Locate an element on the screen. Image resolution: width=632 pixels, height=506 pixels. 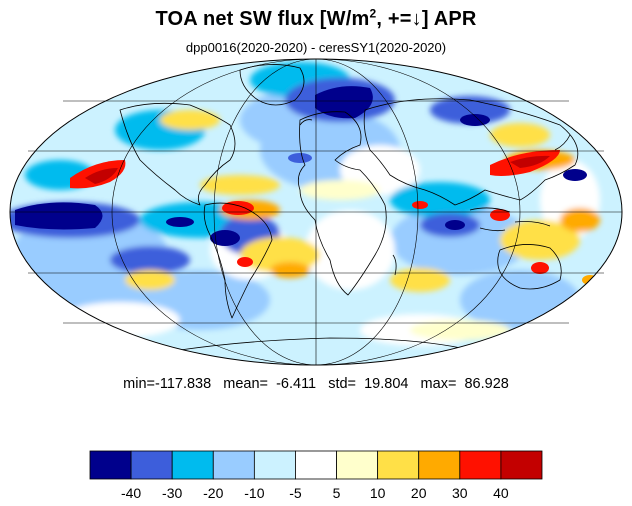
coast-south-america is located at coordinates (238, 260).